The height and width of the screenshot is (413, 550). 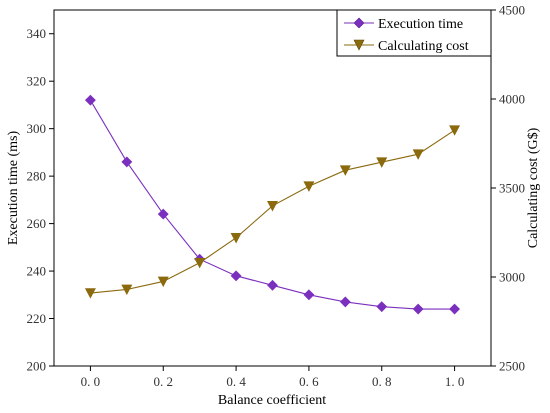 I want to click on y-right-tick-label: 2500, so click(x=512, y=366).